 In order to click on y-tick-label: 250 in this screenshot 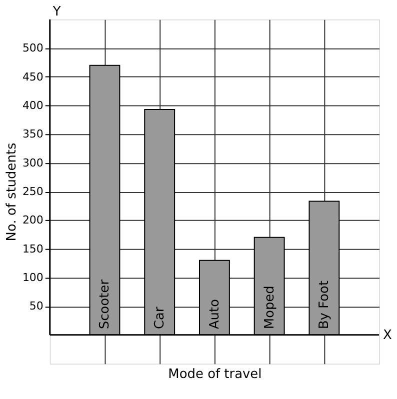, I will do `click(33, 191)`.